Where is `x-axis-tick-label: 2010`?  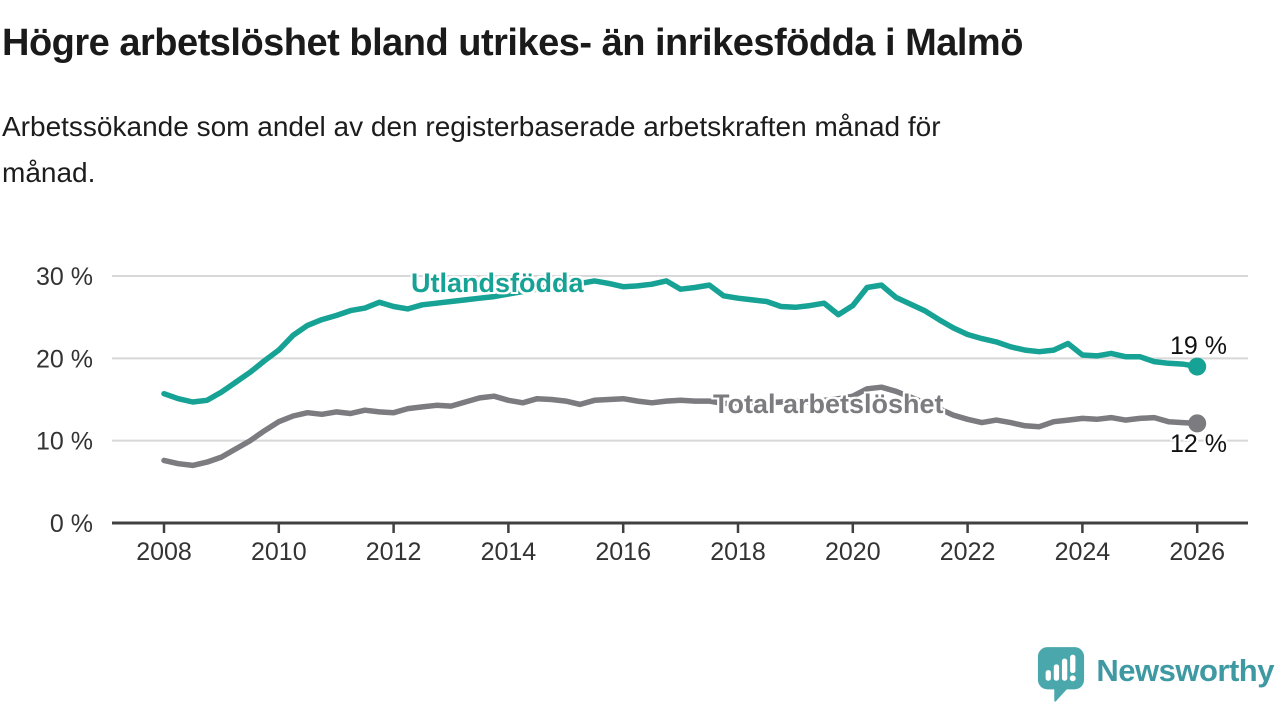 x-axis-tick-label: 2010 is located at coordinates (279, 552).